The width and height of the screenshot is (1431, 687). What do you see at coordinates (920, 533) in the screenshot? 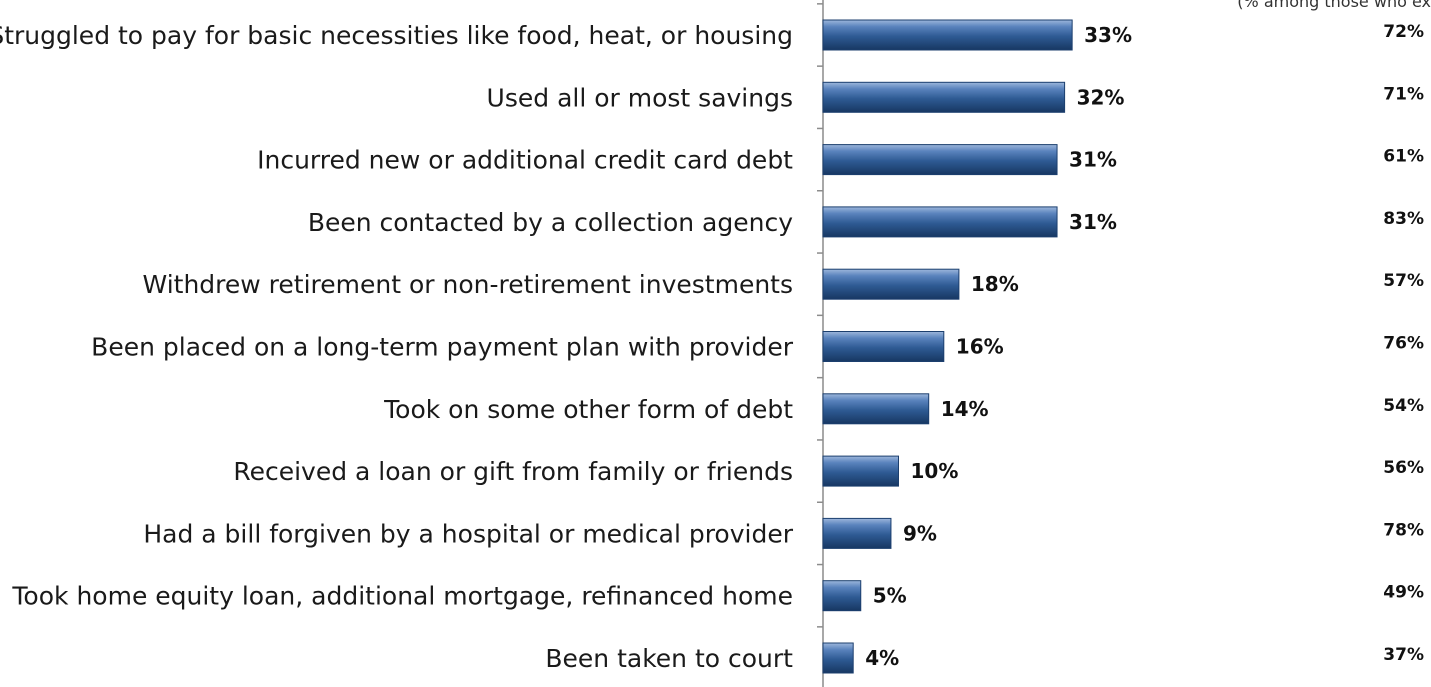
I see `value-label: 9%` at bounding box center [920, 533].